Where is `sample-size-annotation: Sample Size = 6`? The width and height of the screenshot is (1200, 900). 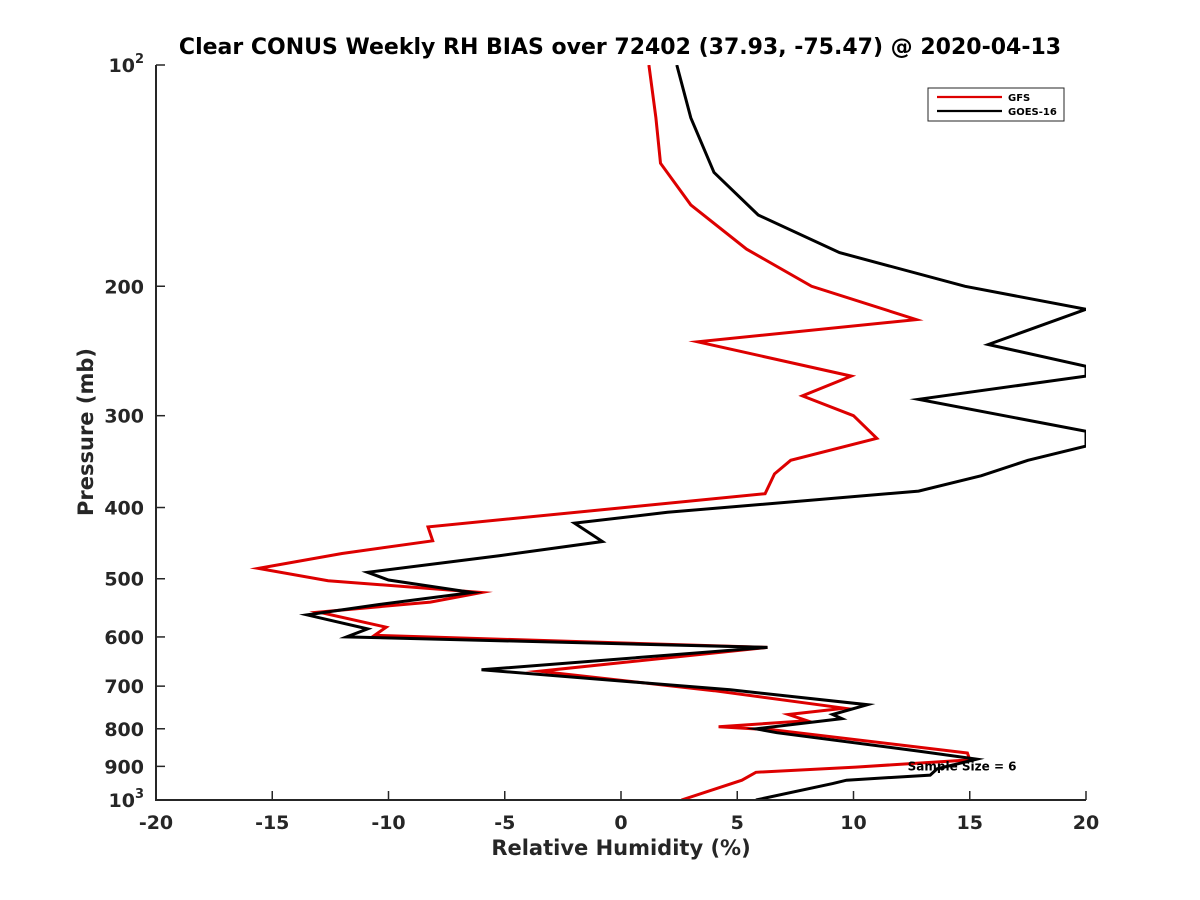
sample-size-annotation: Sample Size = 6 is located at coordinates (962, 766).